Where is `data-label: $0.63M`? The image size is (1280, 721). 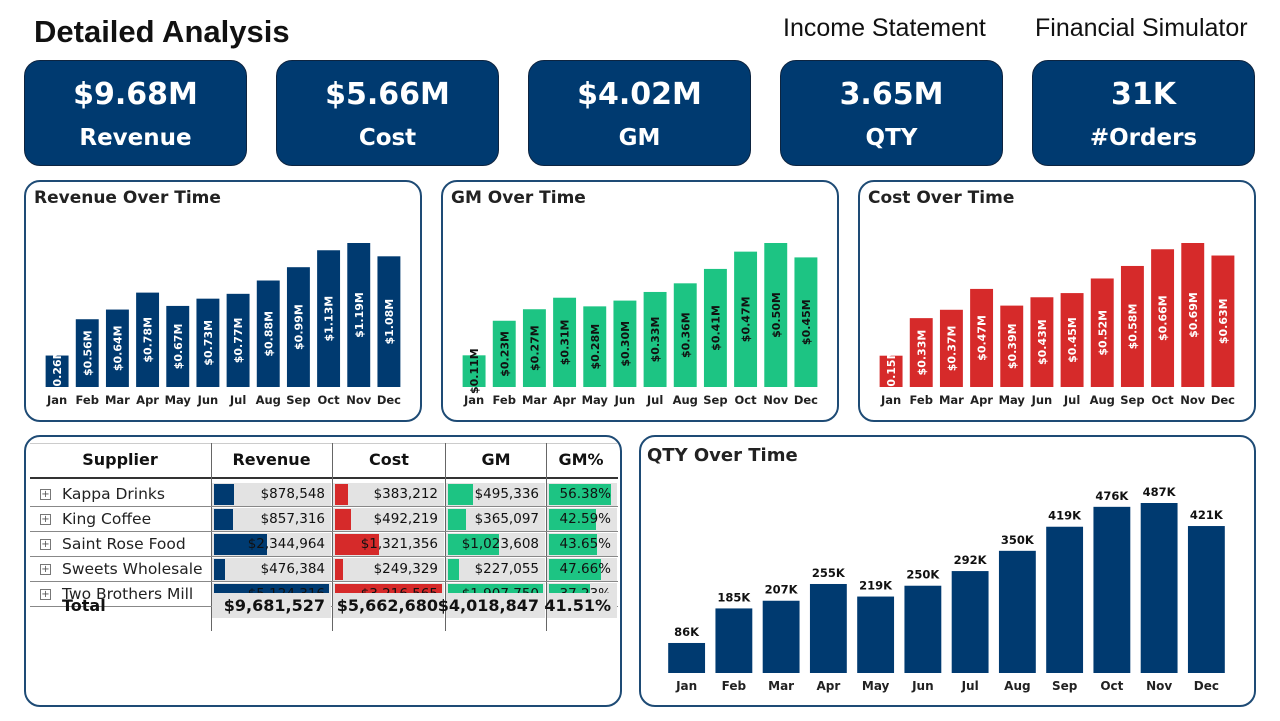
data-label: $0.63M is located at coordinates (1223, 321).